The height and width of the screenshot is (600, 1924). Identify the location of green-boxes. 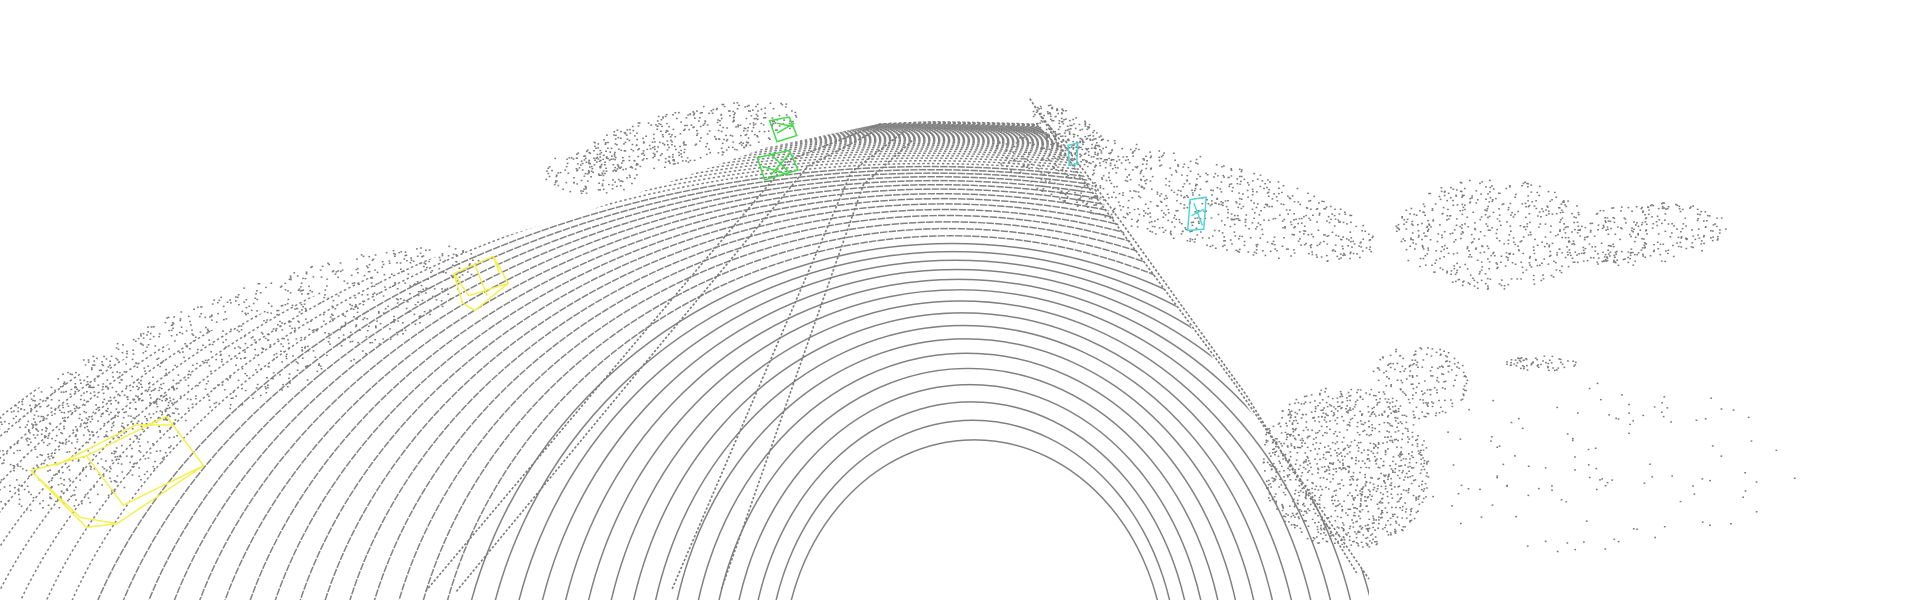
(777, 148).